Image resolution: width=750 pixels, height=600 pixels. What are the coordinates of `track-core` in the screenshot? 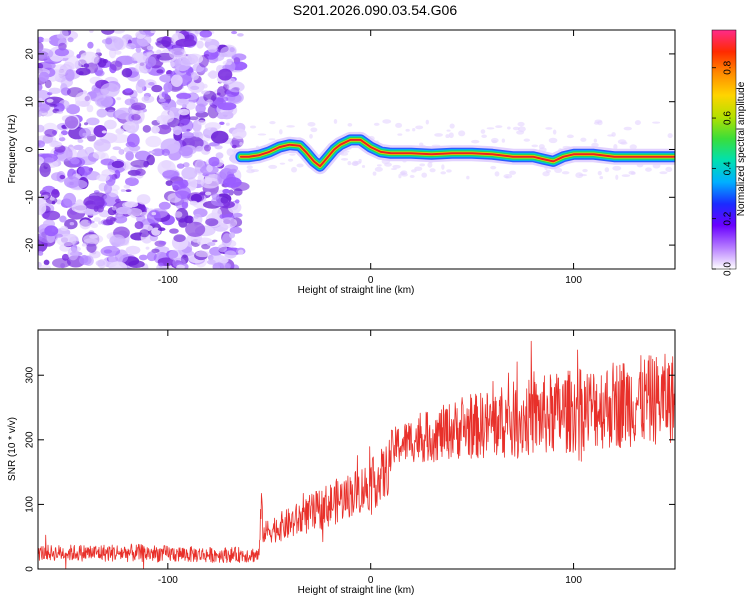 It's located at (457, 153).